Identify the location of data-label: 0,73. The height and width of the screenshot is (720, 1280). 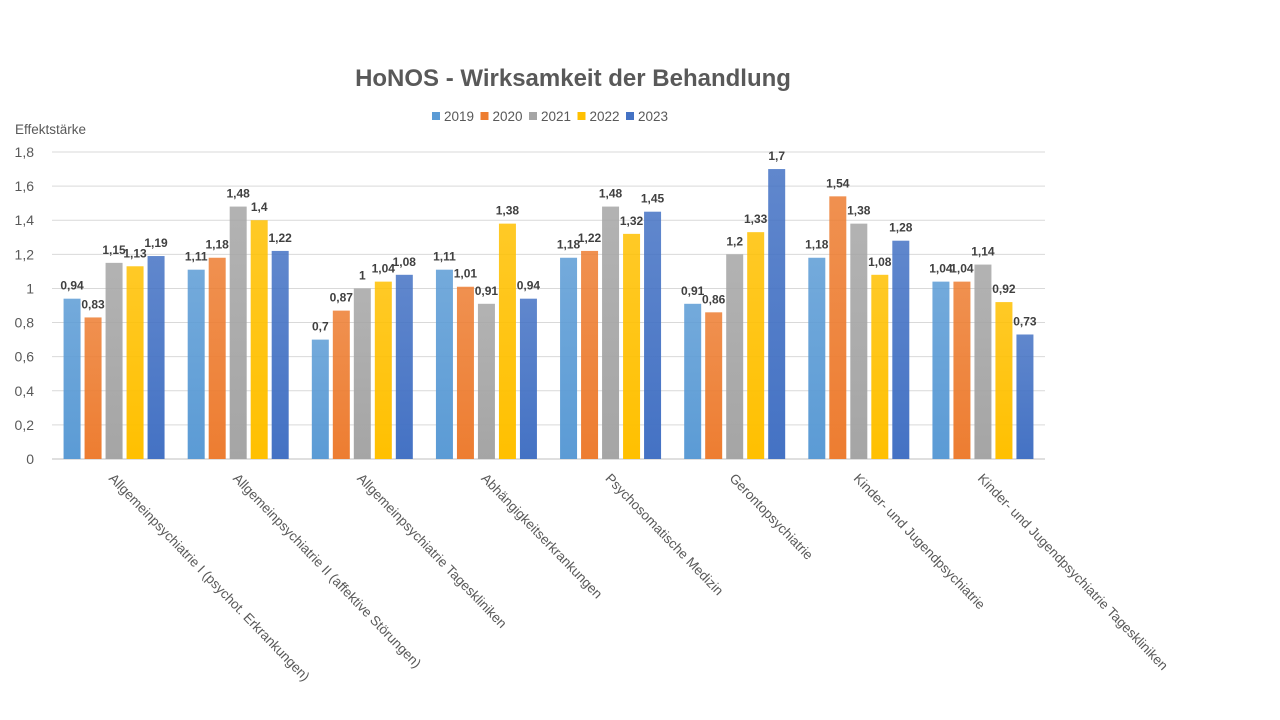
(1025, 321).